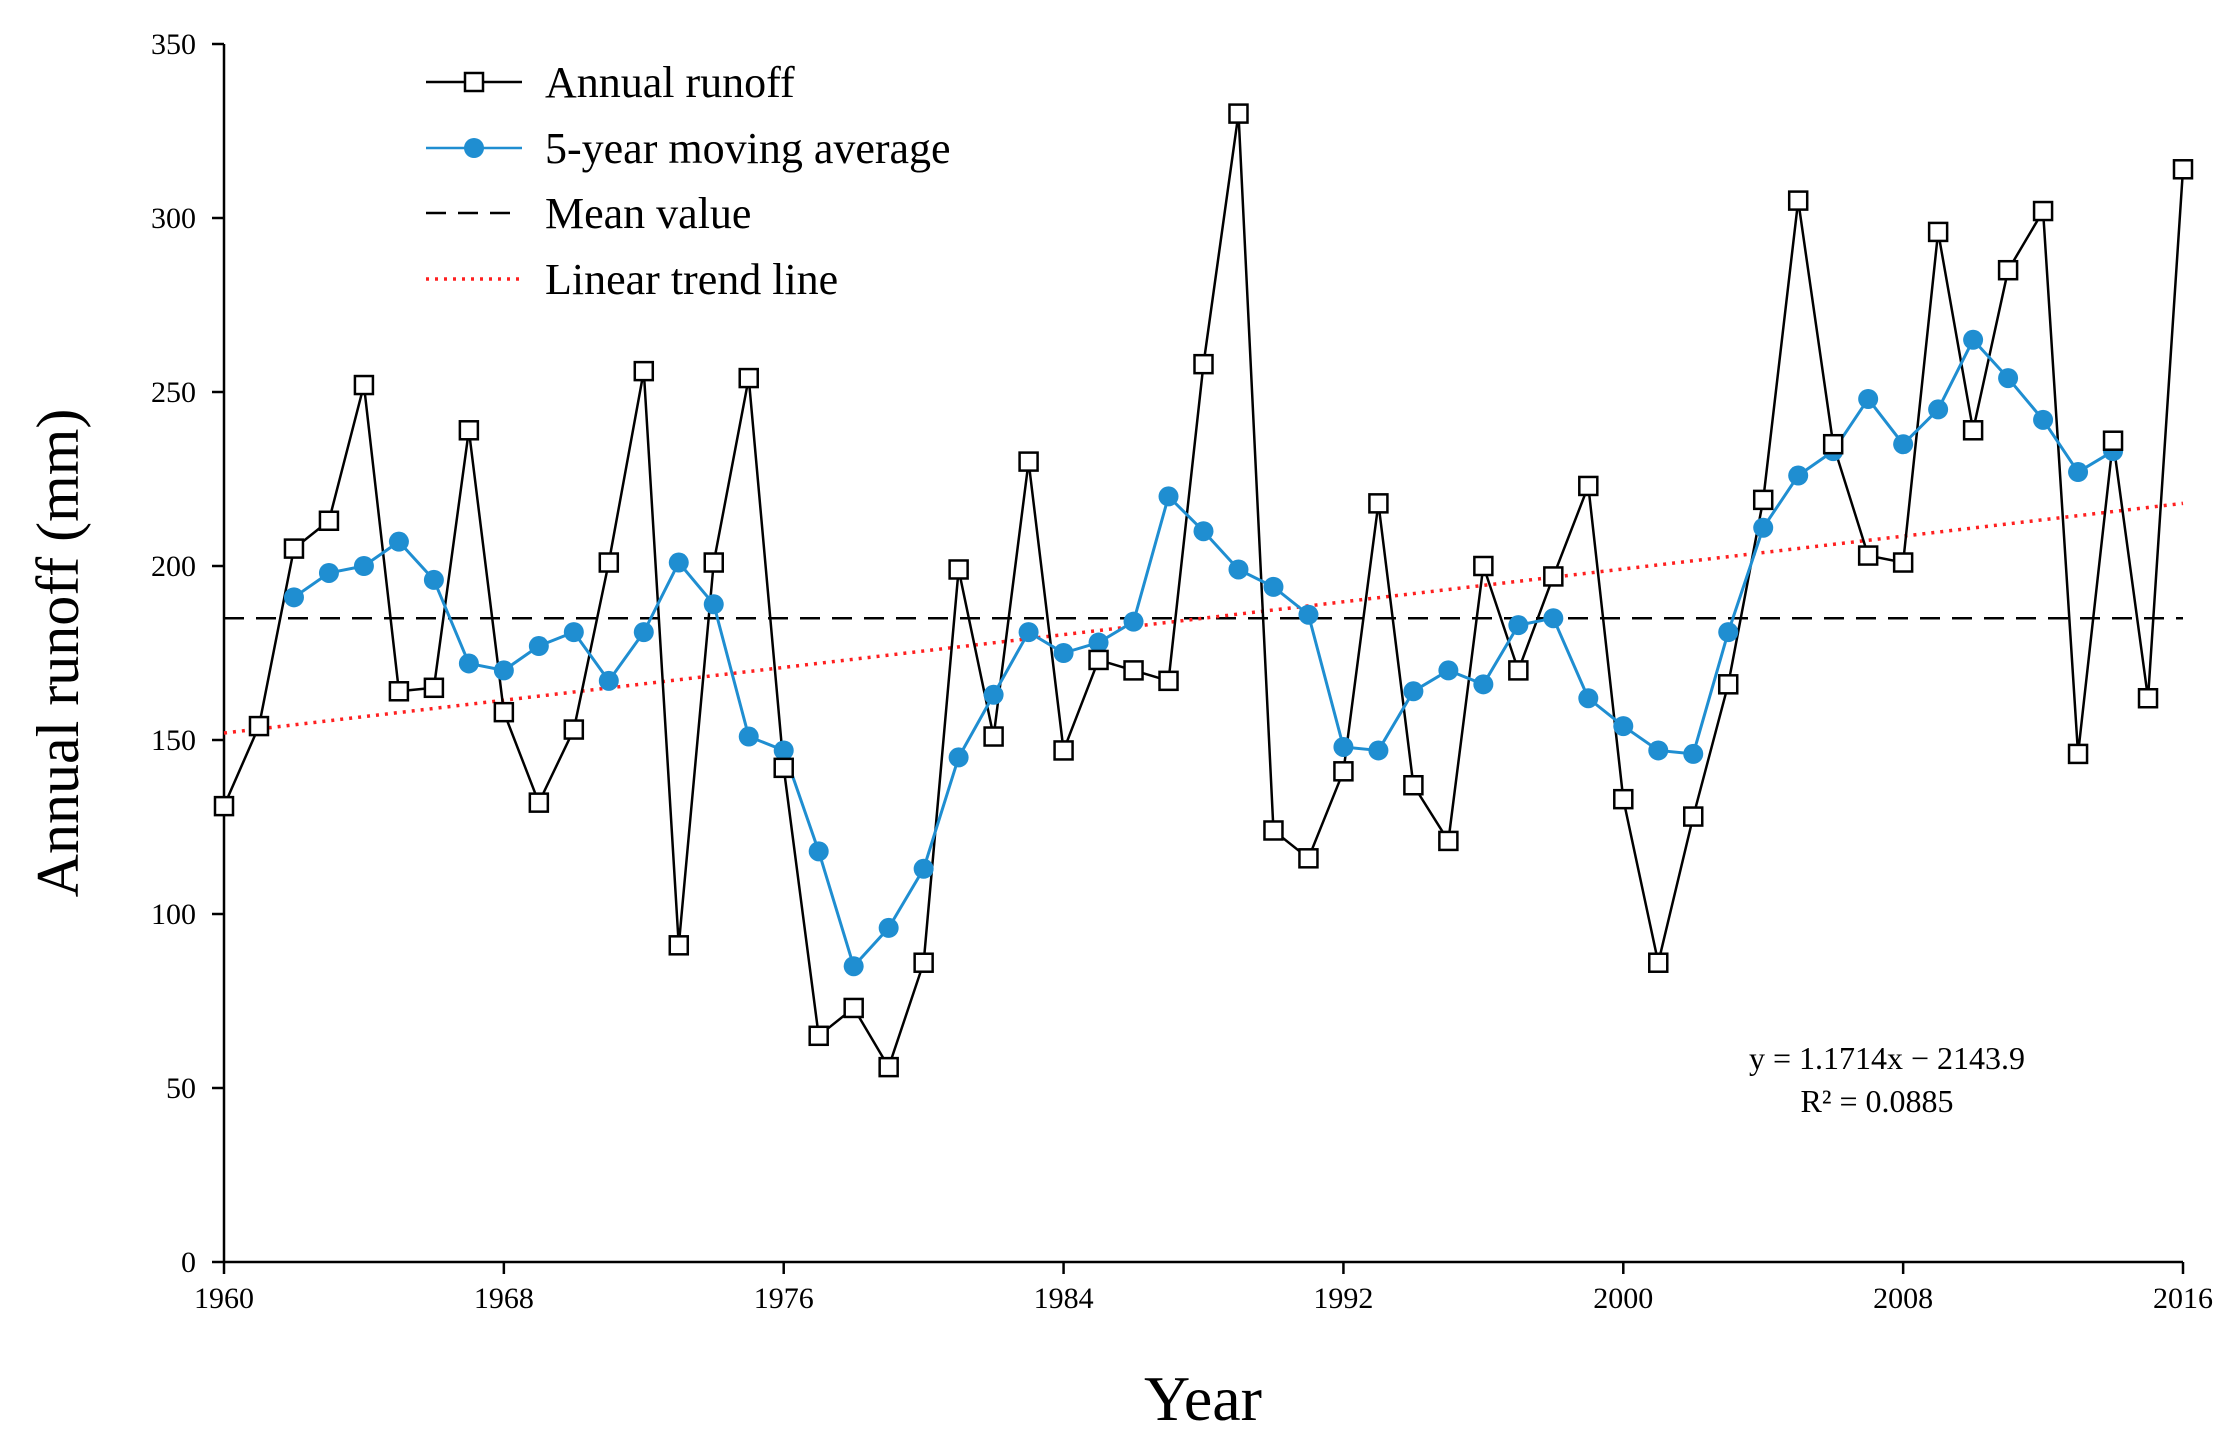  I want to click on x-tick-label: 2000, so click(1623, 1298).